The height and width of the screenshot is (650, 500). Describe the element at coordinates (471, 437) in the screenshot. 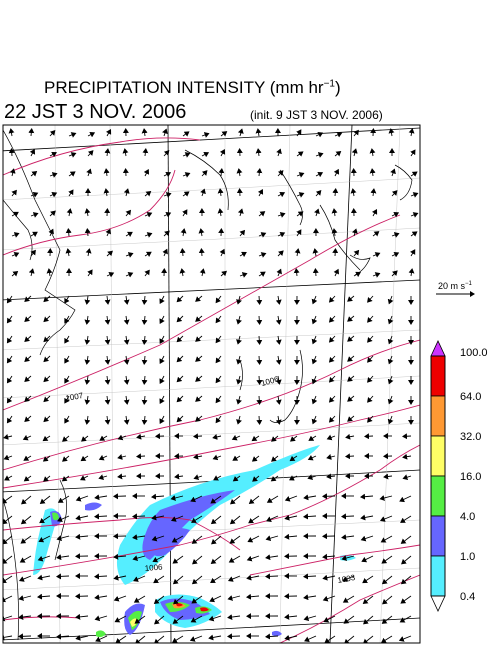

I see `colorbar-label: 32.0` at that location.